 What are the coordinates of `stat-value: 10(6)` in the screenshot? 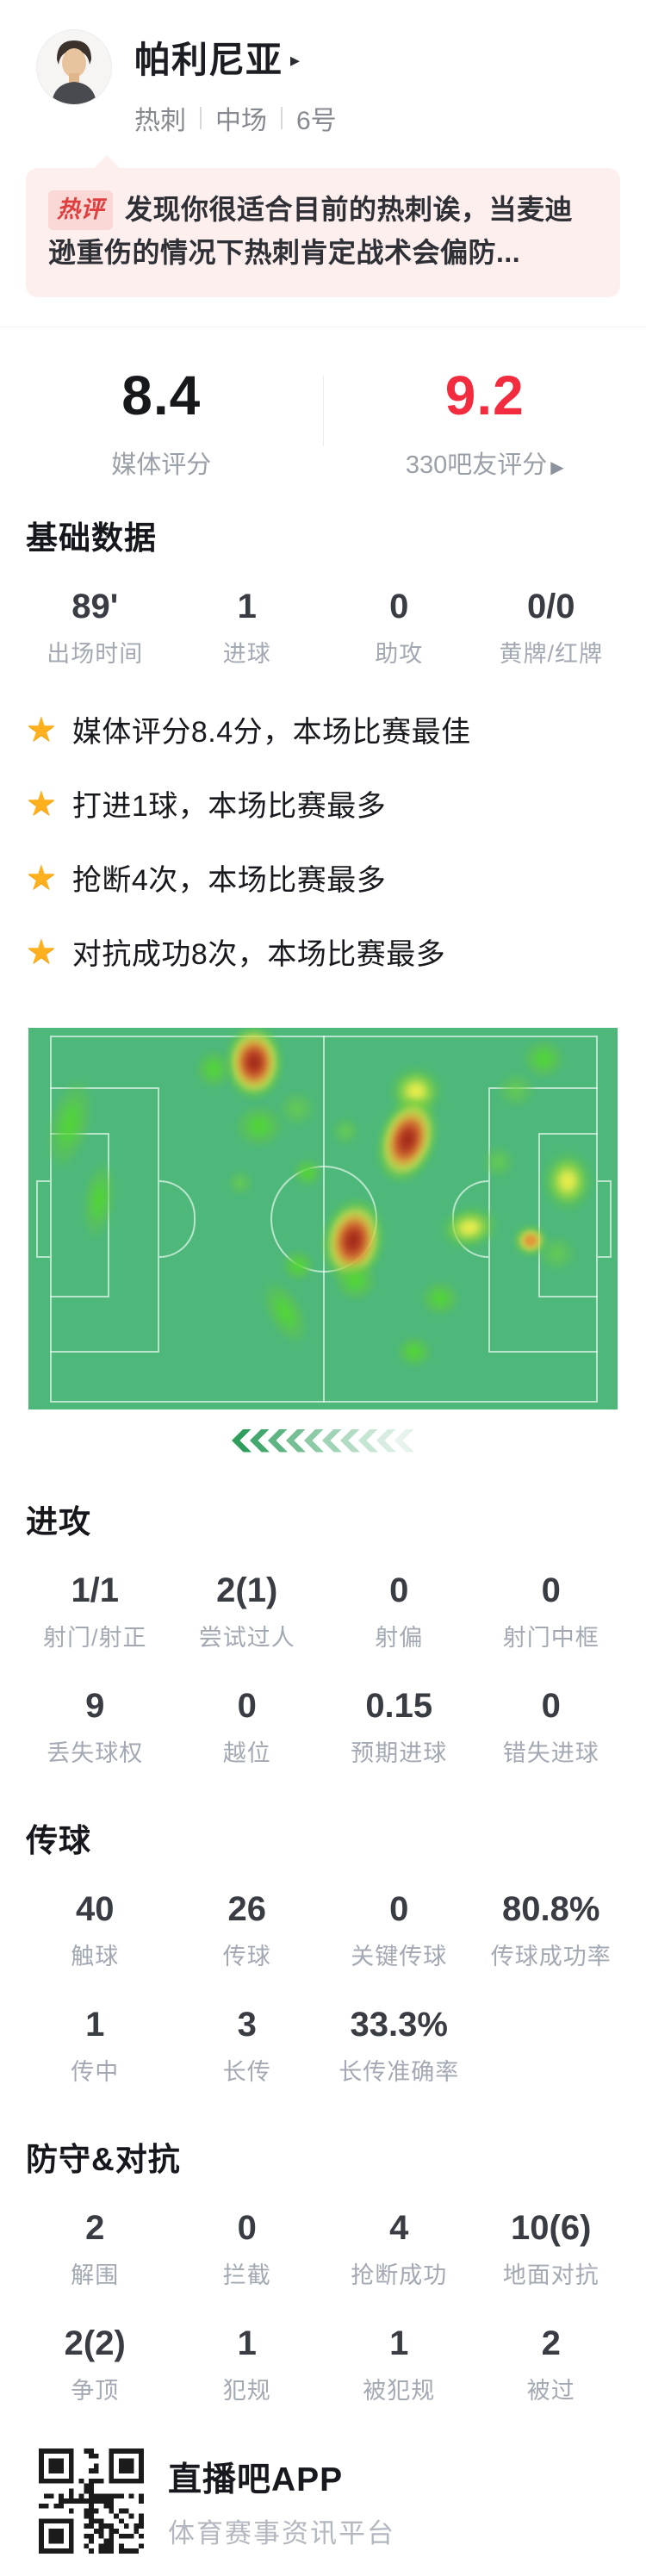 It's located at (551, 2228).